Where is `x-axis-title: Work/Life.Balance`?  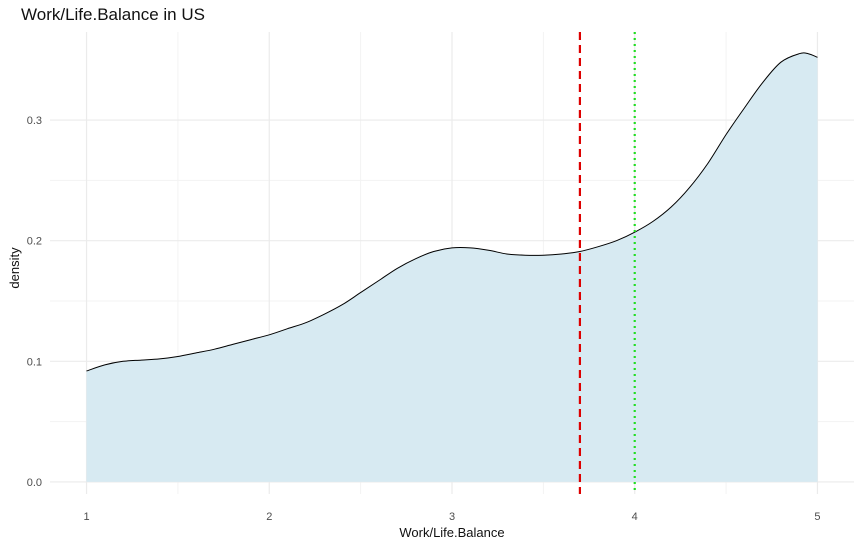
x-axis-title: Work/Life.Balance is located at coordinates (451, 532).